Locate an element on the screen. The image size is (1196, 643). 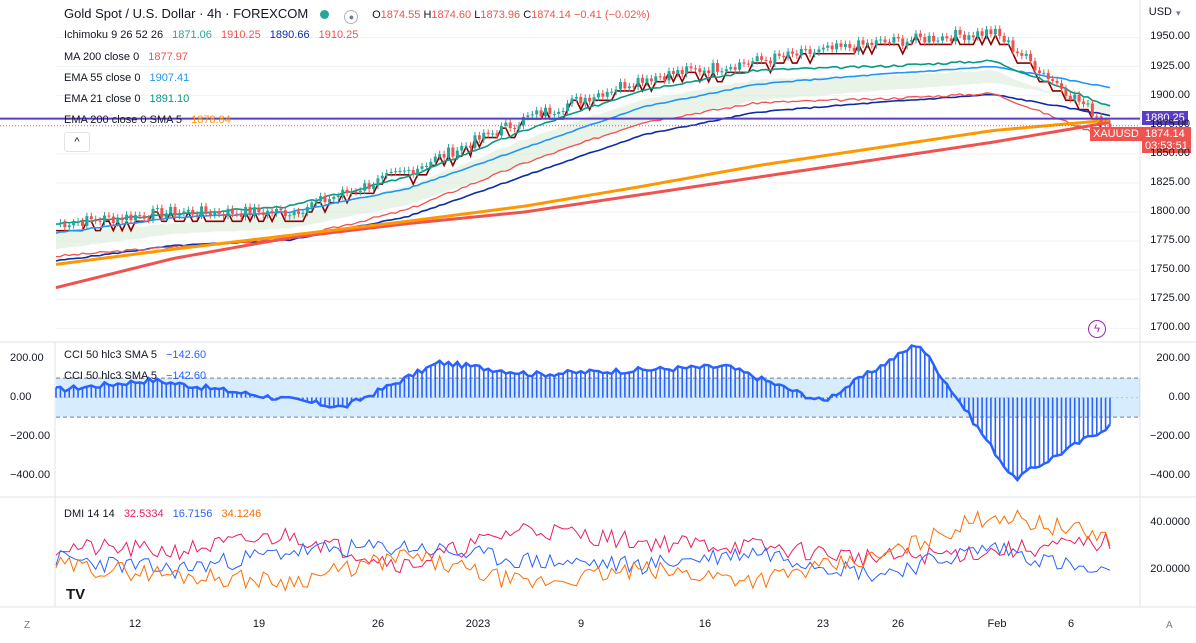
legend-ma200: MA 200 close 0 1877.97 is located at coordinates (126, 57).